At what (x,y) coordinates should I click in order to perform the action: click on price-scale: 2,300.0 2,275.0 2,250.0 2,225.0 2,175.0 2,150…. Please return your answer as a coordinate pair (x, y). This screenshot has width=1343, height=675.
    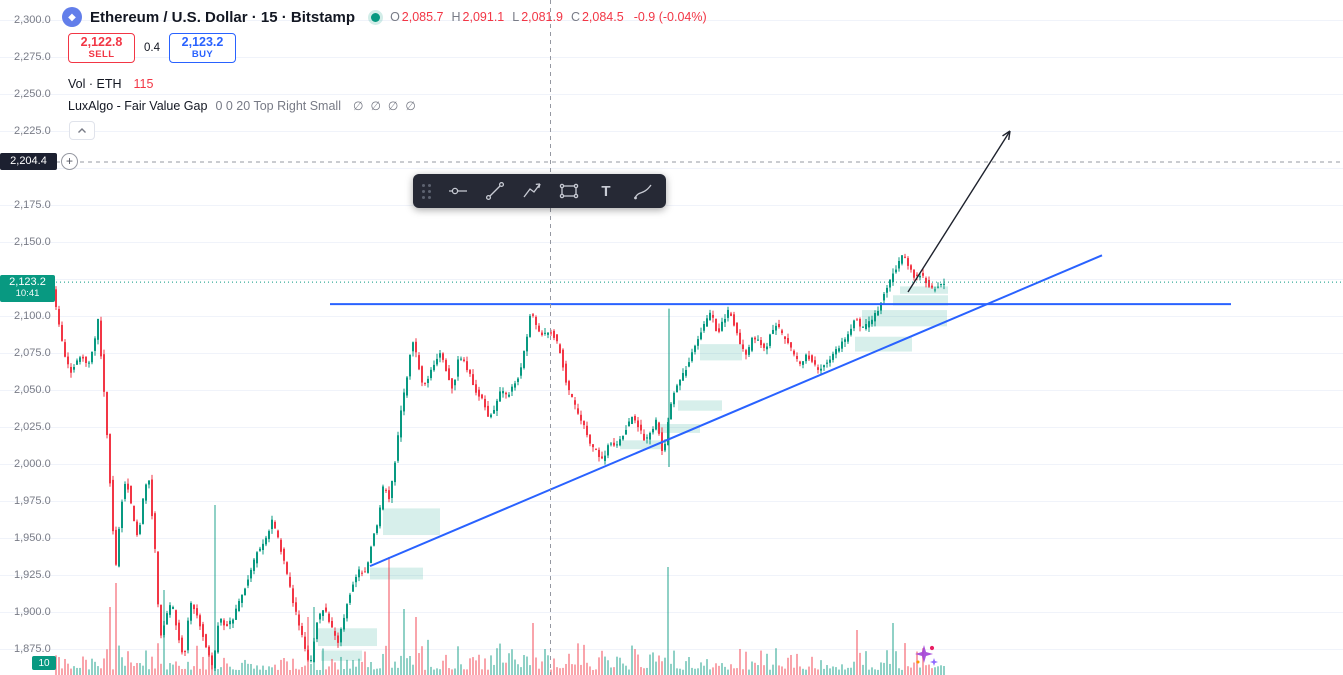
    Looking at the image, I should click on (30, 337).